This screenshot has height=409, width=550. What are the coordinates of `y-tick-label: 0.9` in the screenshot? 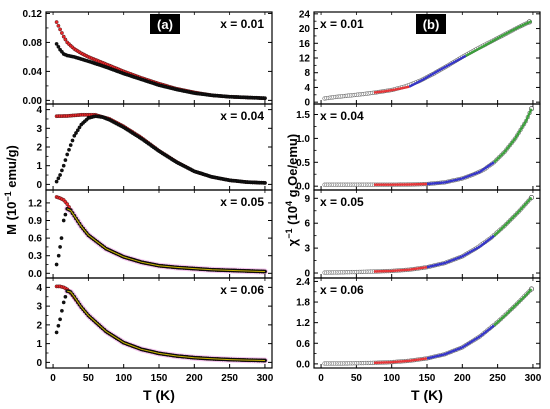 It's located at (35, 221).